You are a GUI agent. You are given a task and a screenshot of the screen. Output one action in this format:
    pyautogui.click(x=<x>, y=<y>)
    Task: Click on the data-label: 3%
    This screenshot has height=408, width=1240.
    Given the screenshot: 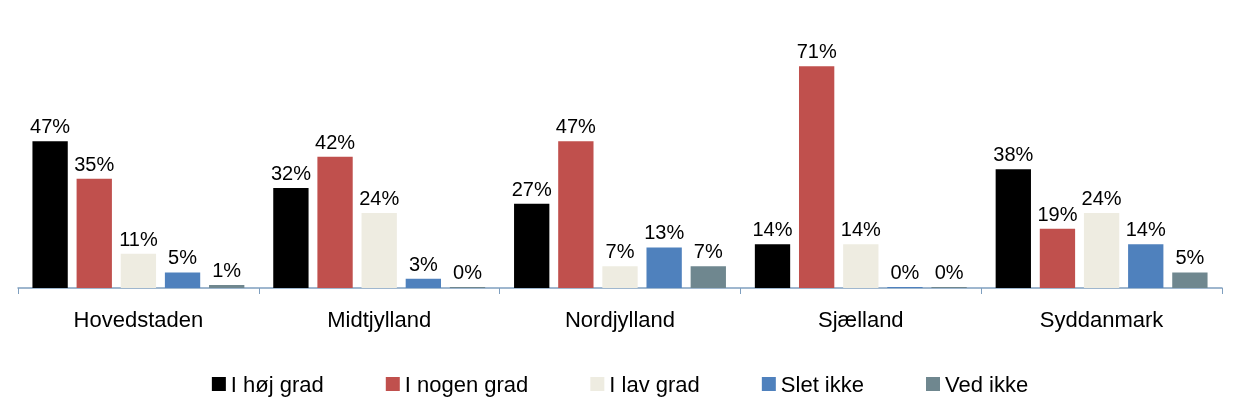 What is the action you would take?
    pyautogui.click(x=423, y=263)
    